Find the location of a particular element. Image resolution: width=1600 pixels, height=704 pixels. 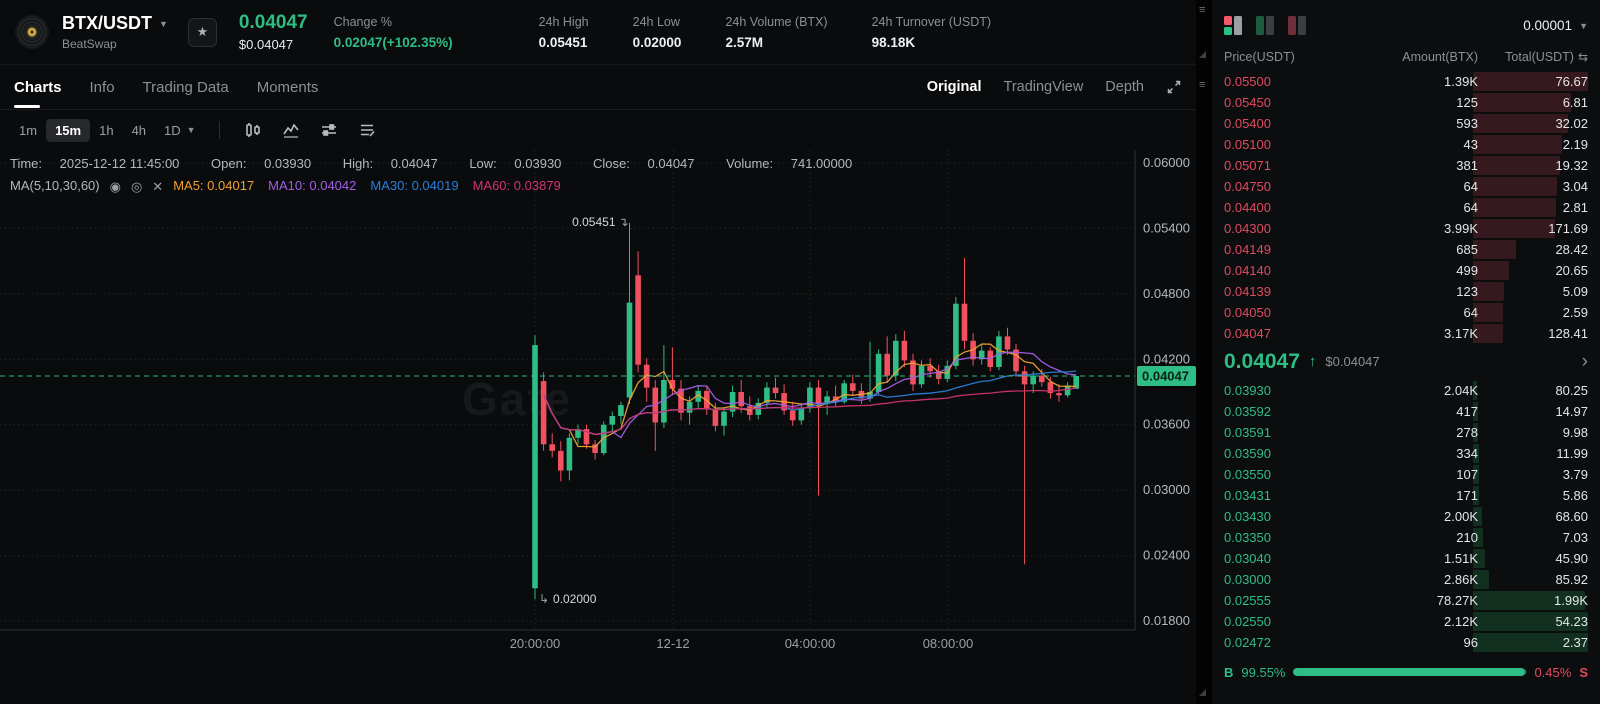

ask-row: 0.05100 43 2.19 is located at coordinates (1406, 144).